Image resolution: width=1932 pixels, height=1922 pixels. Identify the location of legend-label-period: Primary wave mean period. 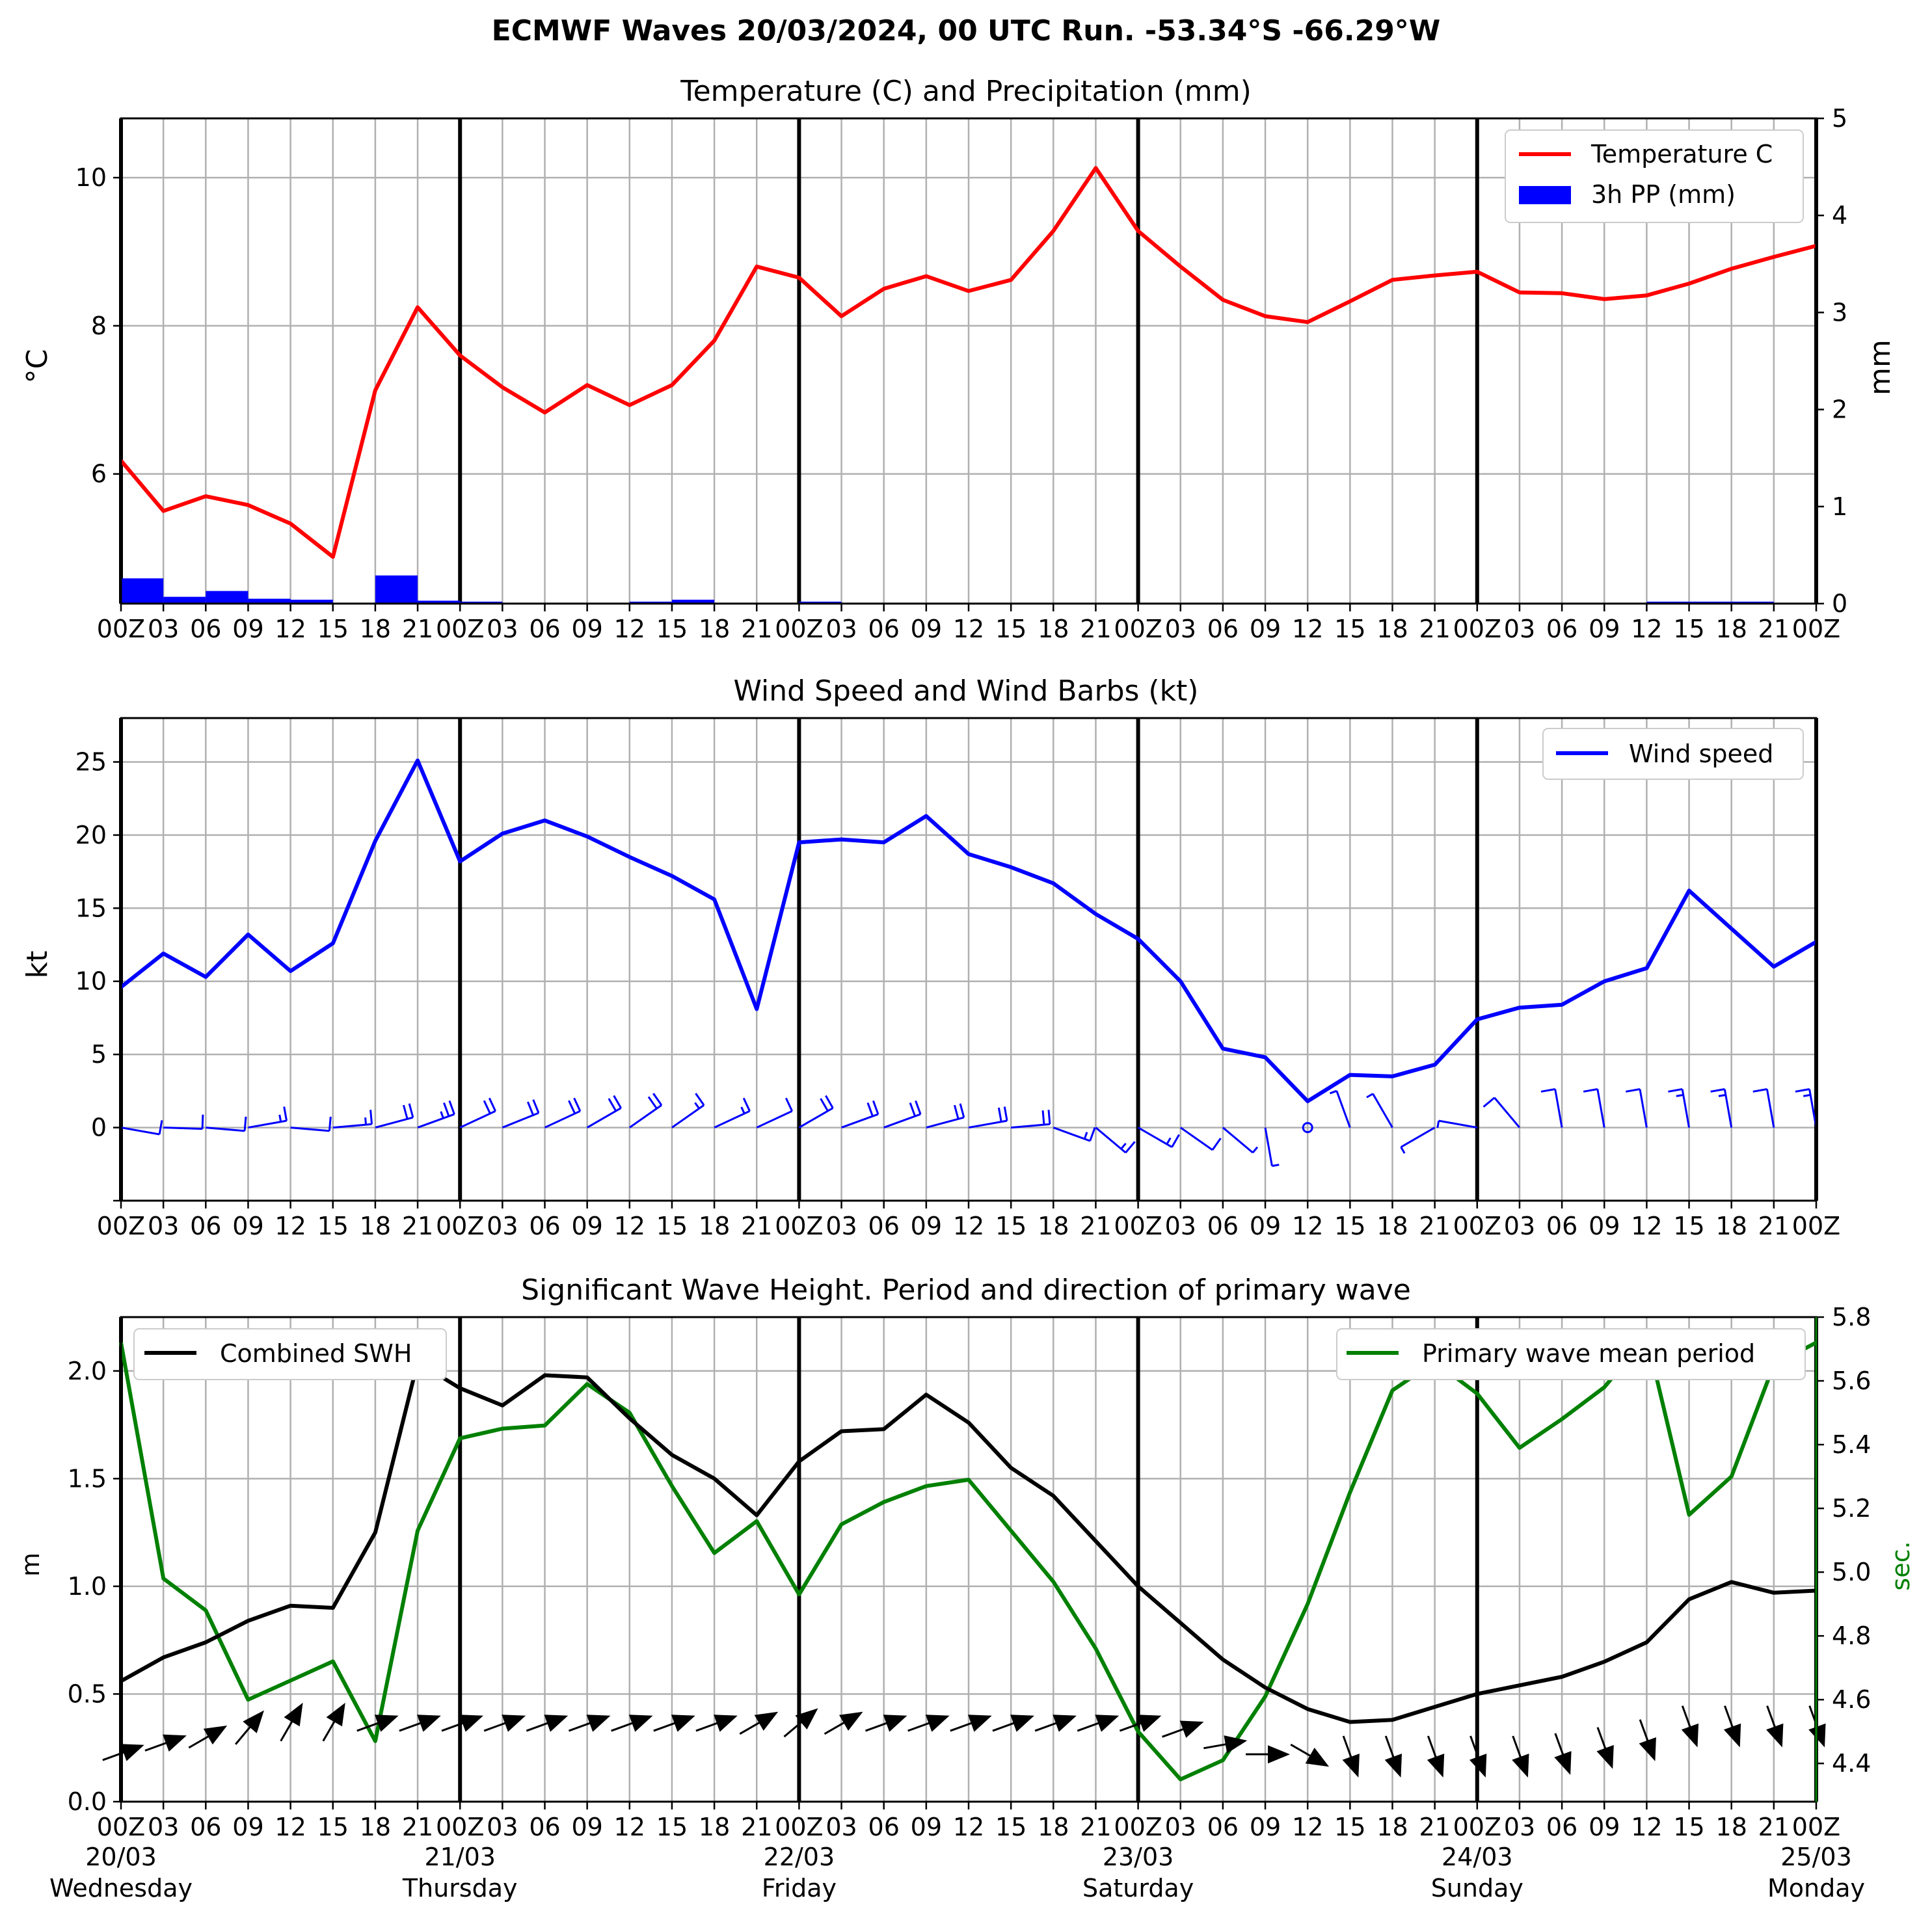
(1588, 1354).